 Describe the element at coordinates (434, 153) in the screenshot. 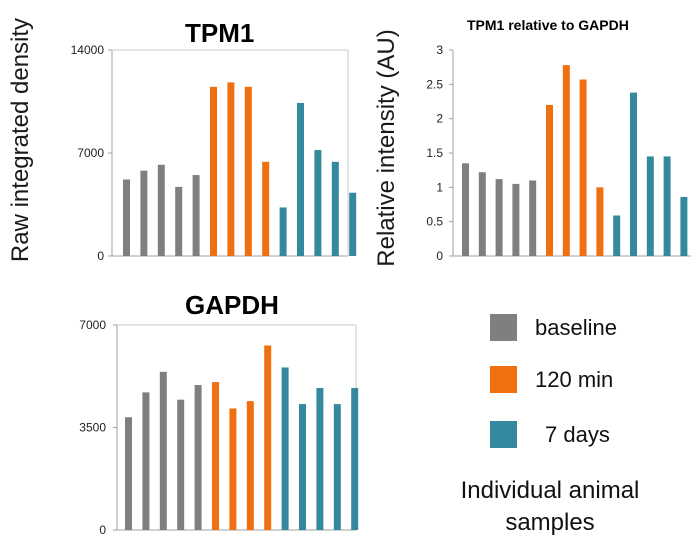

I see `relative-ytick-label: 1.5` at that location.